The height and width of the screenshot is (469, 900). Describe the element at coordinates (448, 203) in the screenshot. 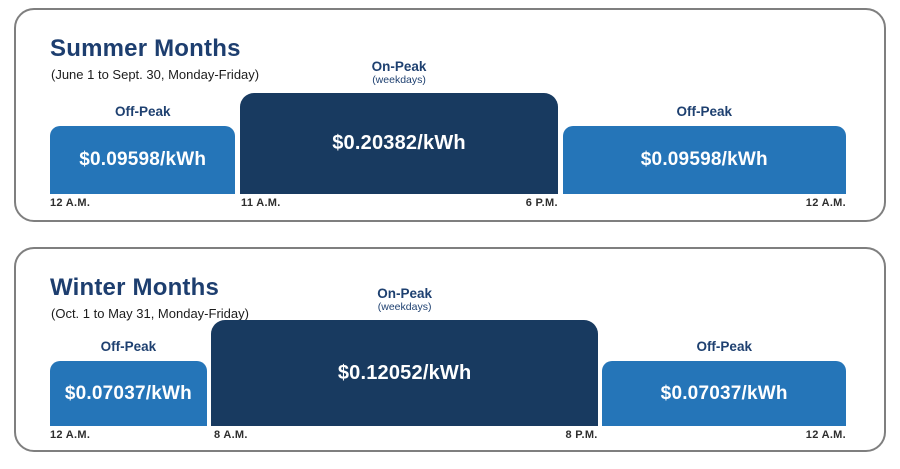

I see `time-axis: 12 A.M. 11 A.M. 6 P.M. 12 A.M.` at that location.